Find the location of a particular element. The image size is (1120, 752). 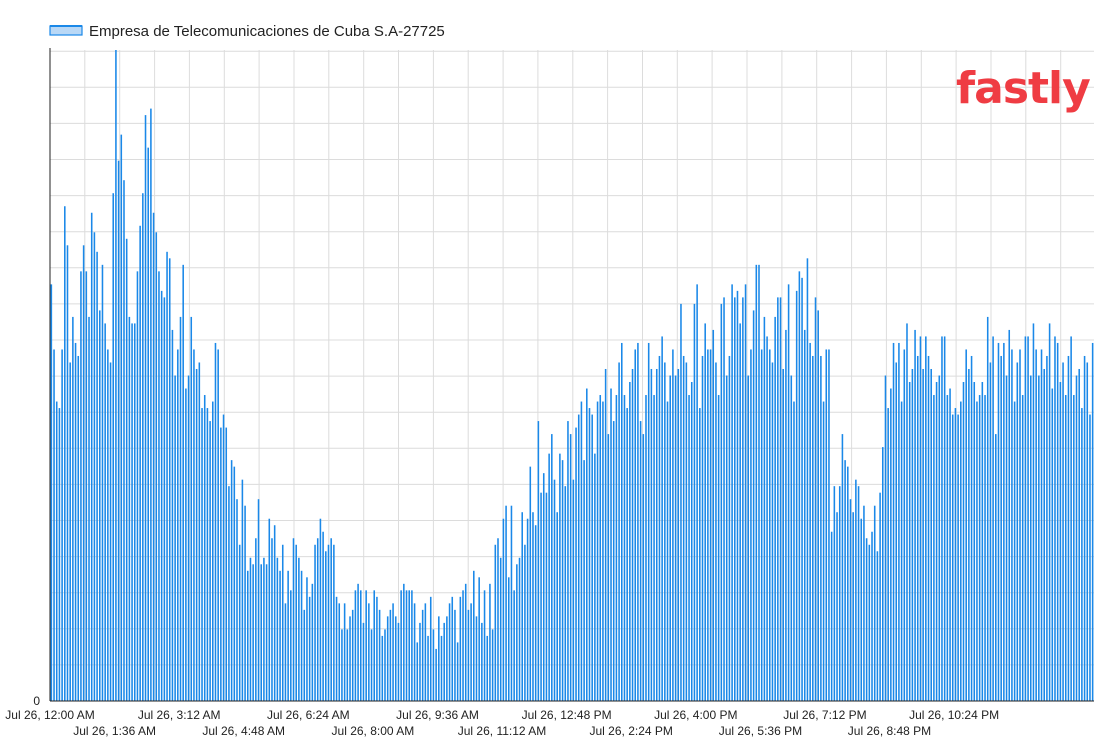

x-tick-label: Jul 26, 8:00 AM is located at coordinates (373, 731).